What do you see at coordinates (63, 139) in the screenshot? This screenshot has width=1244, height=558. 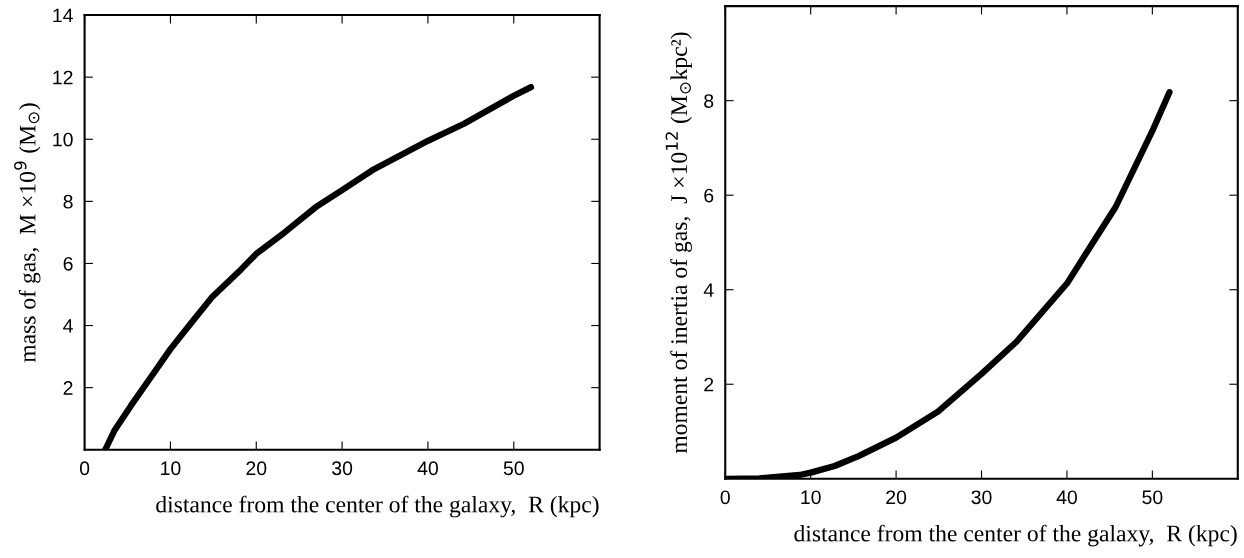 I see `y-tick-label: 10` at bounding box center [63, 139].